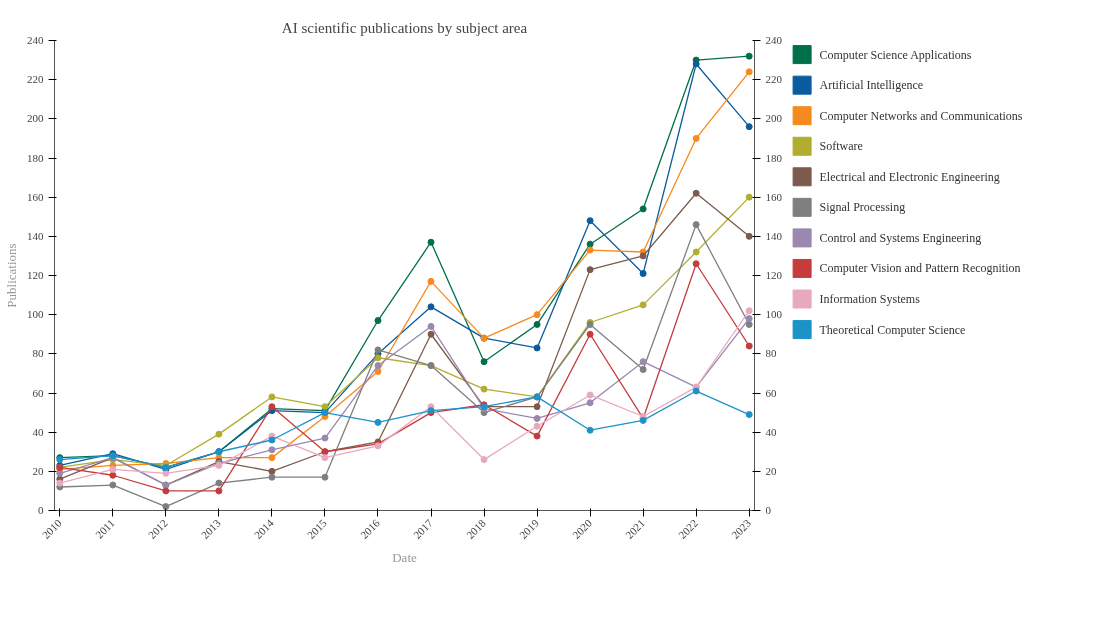 Image resolution: width=1118 pixels, height=629 pixels. What do you see at coordinates (35, 235) in the screenshot?
I see `y-tick-label: 140` at bounding box center [35, 235].